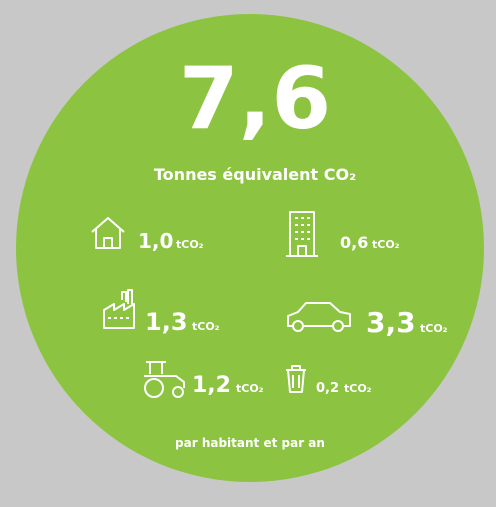 Image resolution: width=496 pixels, height=507 pixels. What do you see at coordinates (319, 317) in the screenshot?
I see `car-icon` at bounding box center [319, 317].